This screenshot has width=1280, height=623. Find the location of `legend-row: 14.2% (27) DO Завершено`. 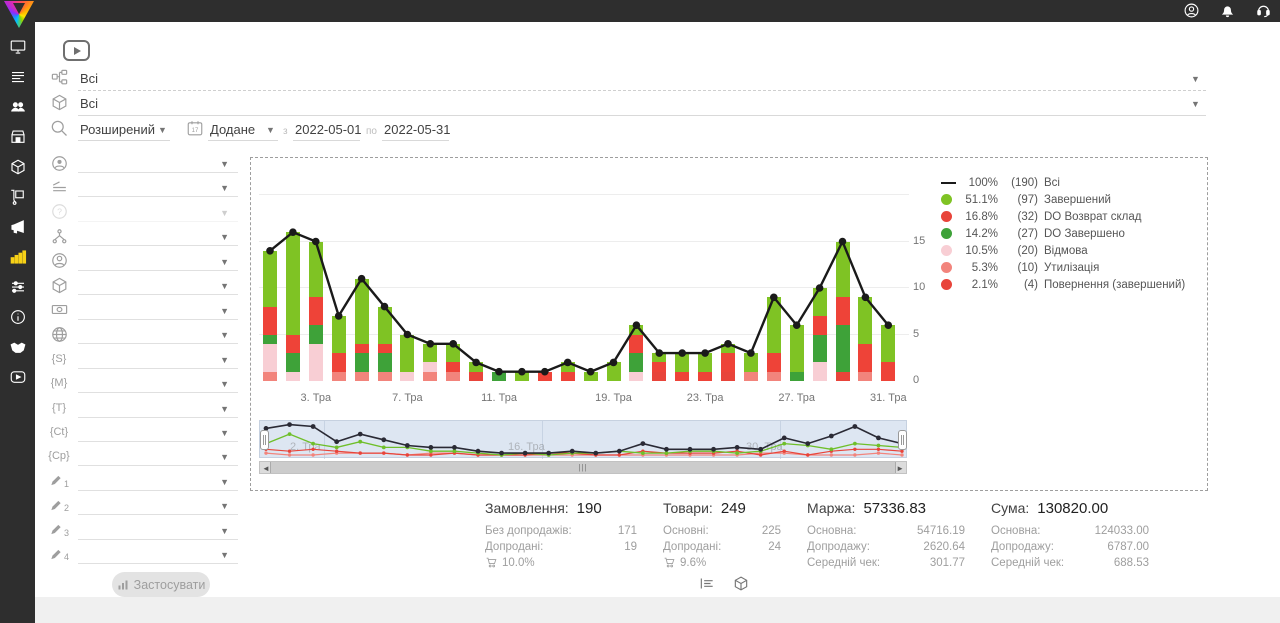

legend-row: 14.2% (27) DO Завершено is located at coordinates (1063, 233).